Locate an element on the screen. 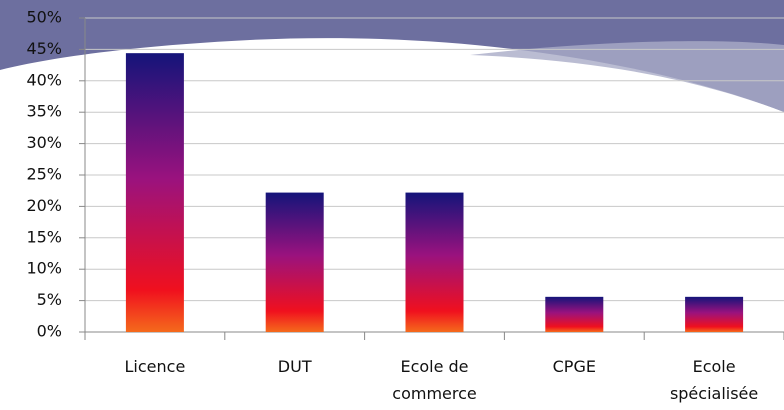 Image resolution: width=784 pixels, height=410 pixels. x-tick-label: Licence is located at coordinates (155, 366).